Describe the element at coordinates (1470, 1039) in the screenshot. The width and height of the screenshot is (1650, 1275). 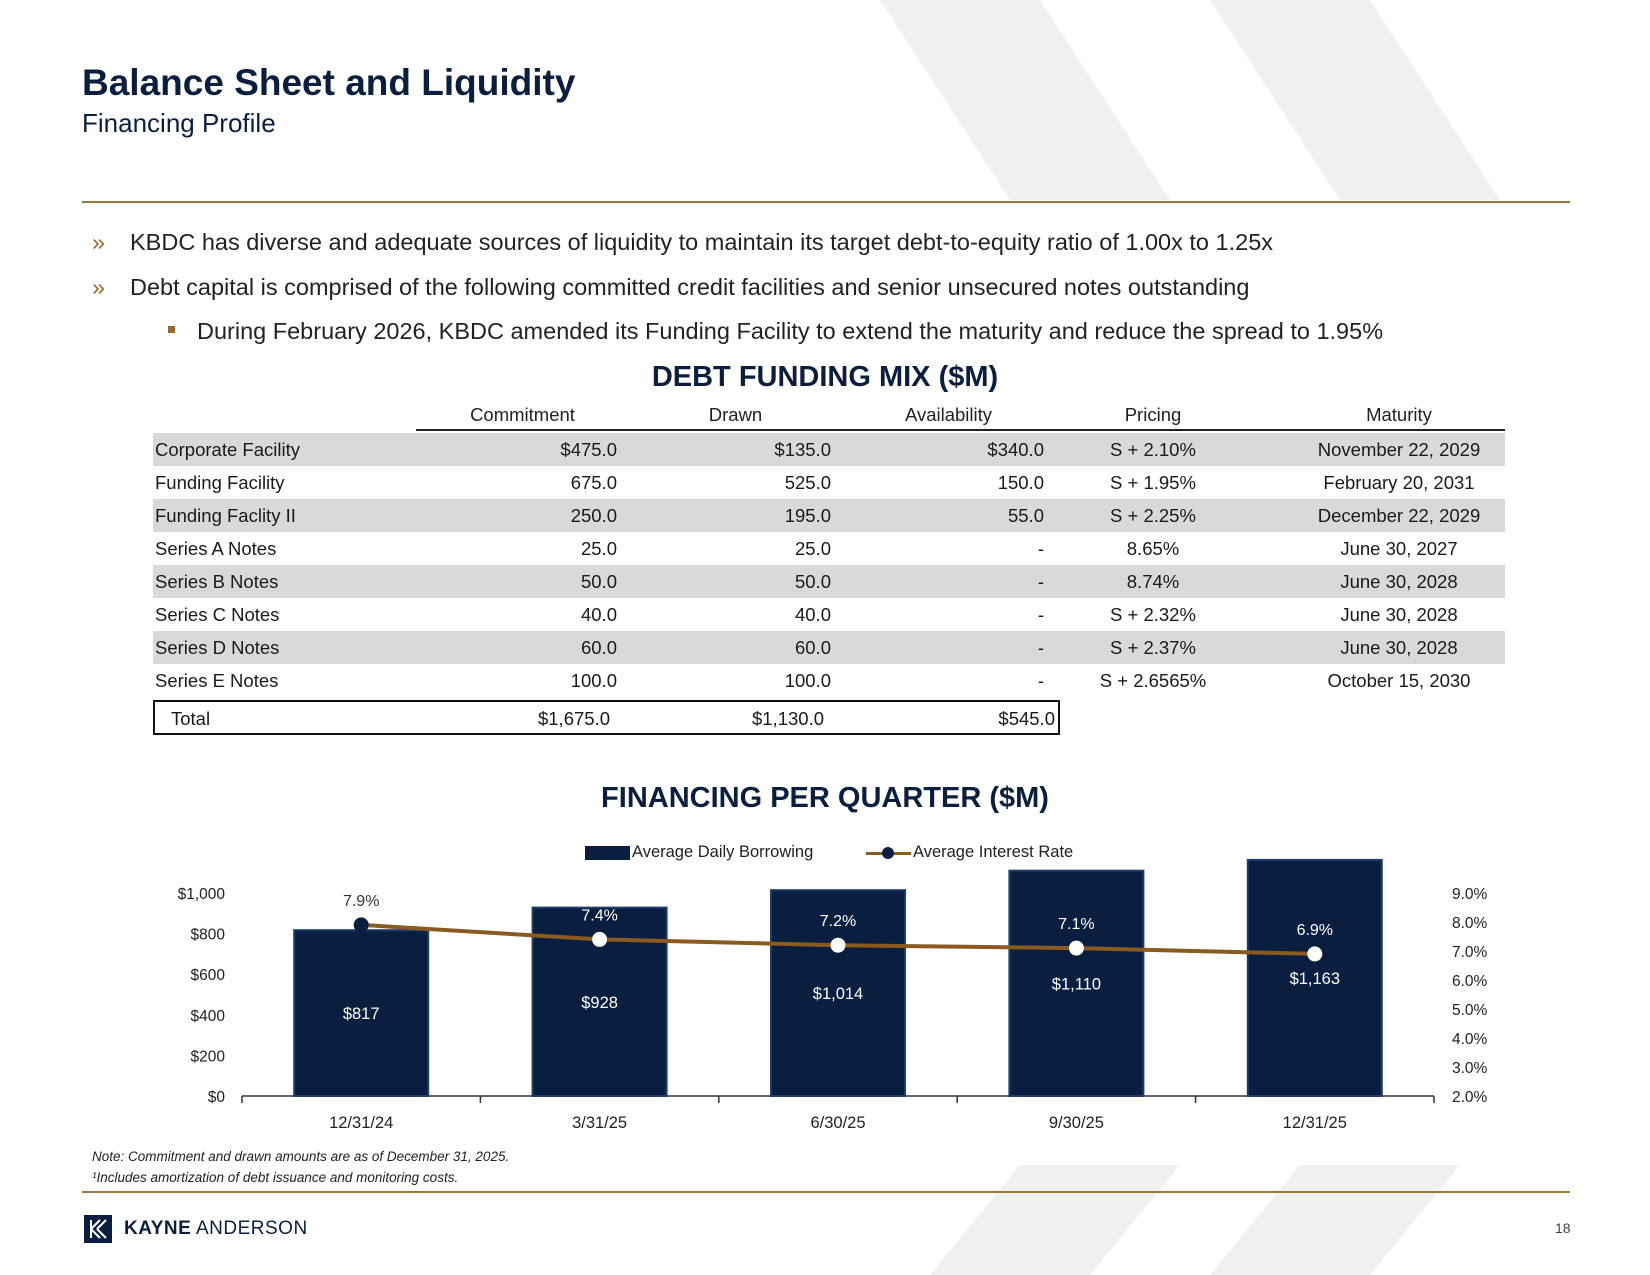
I see `right-axis-tick-label: 4.0%` at that location.